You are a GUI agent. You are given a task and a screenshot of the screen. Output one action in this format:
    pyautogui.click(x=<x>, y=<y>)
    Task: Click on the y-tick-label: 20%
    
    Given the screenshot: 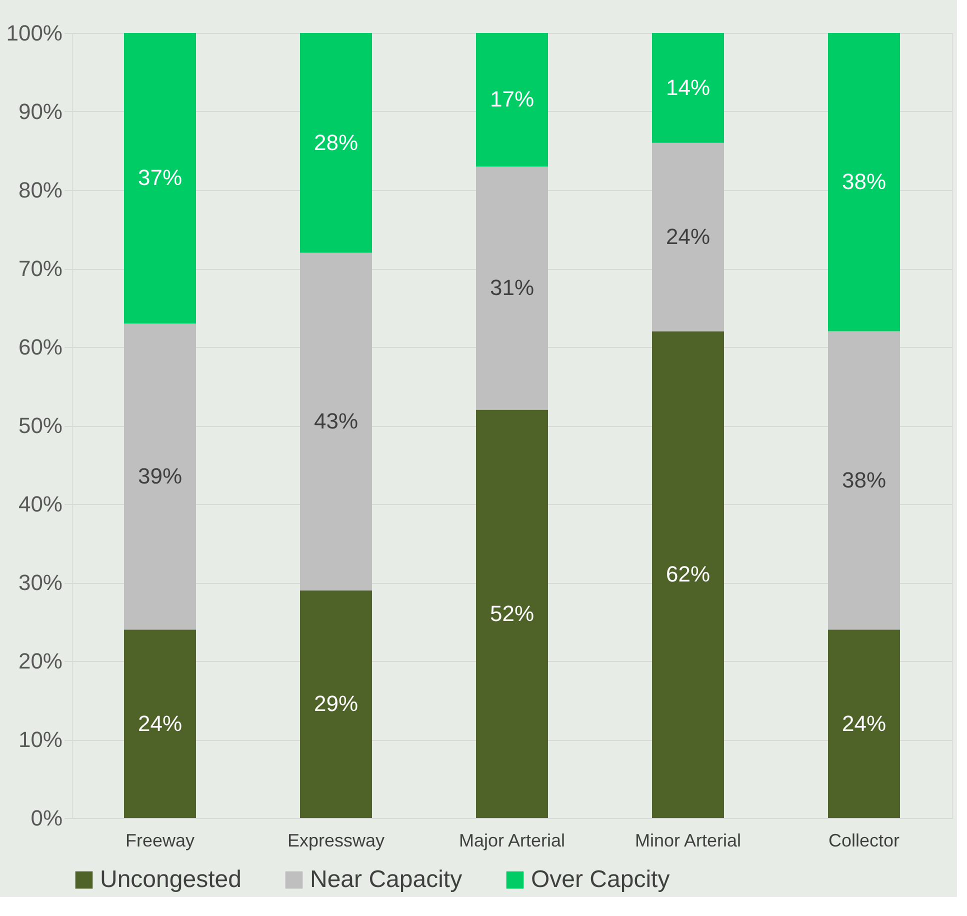 What is the action you would take?
    pyautogui.click(x=40, y=661)
    